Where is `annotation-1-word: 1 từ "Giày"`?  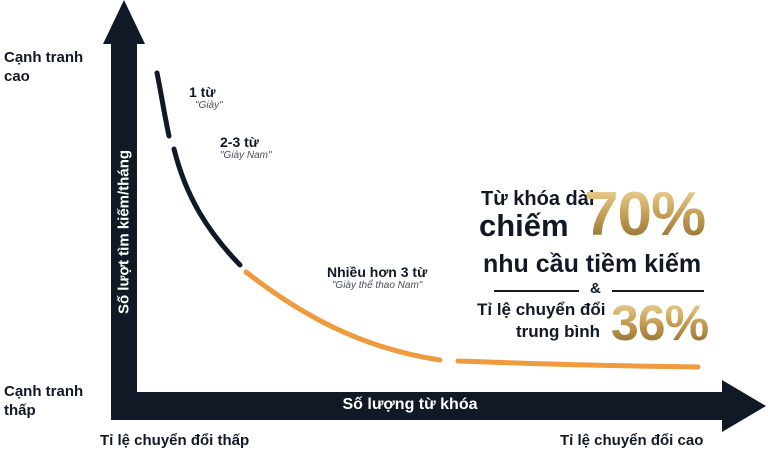
annotation-1-word: 1 từ "Giày" is located at coordinates (206, 97).